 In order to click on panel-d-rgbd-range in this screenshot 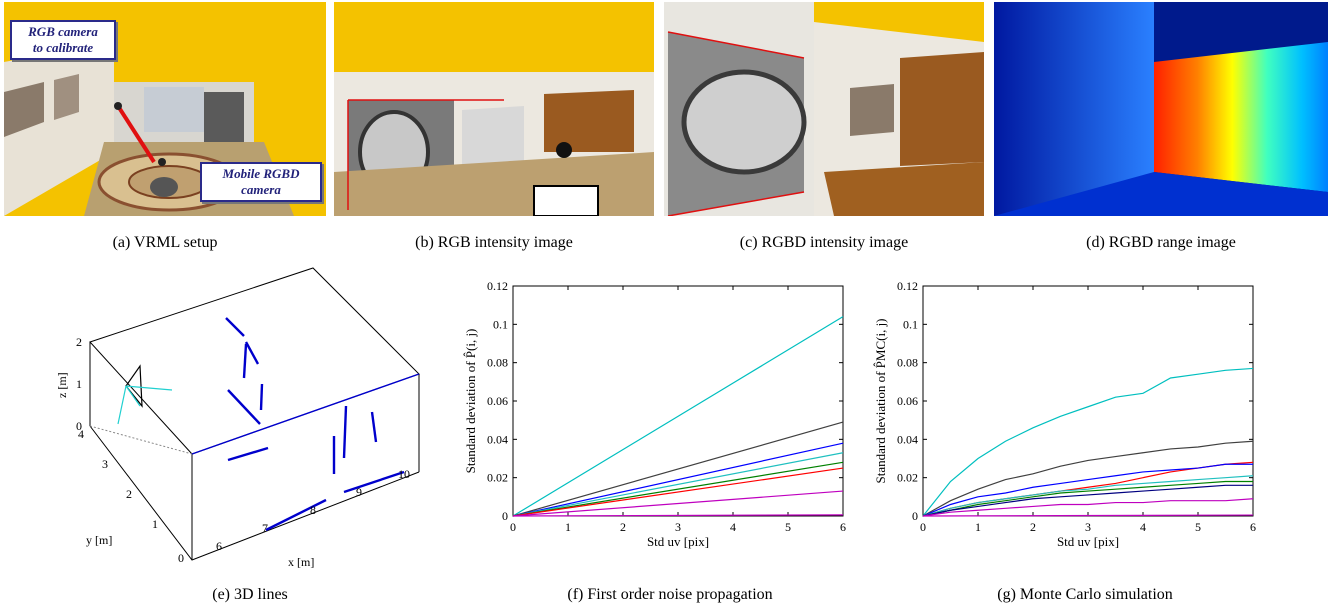, I will do `click(1161, 109)`.